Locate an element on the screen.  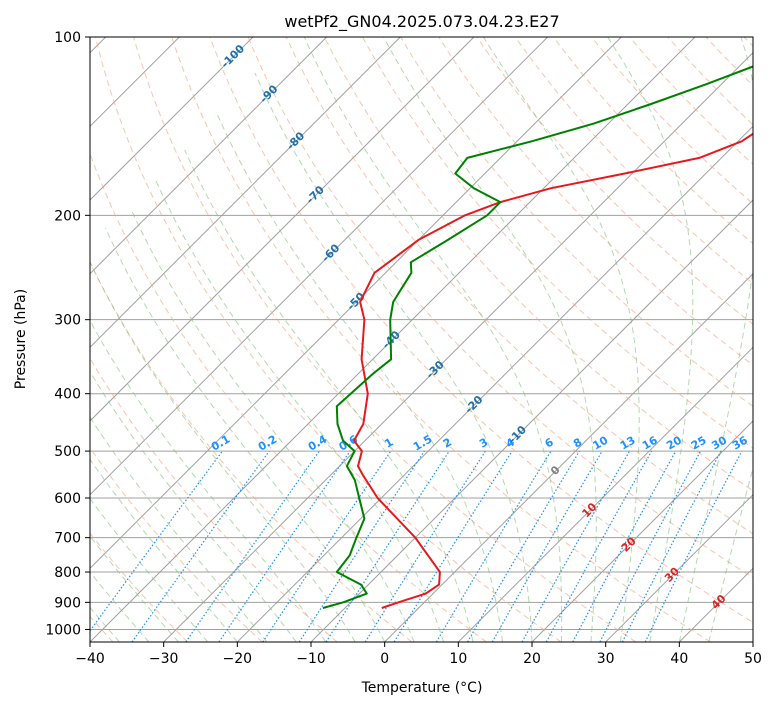
x-tick-label: −10 is located at coordinates (311, 659).